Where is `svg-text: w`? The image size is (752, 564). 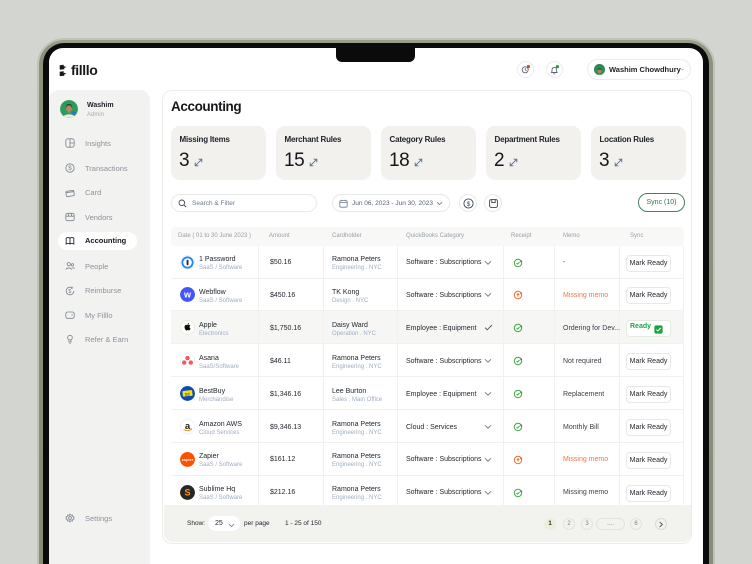 svg-text: w is located at coordinates (187, 295).